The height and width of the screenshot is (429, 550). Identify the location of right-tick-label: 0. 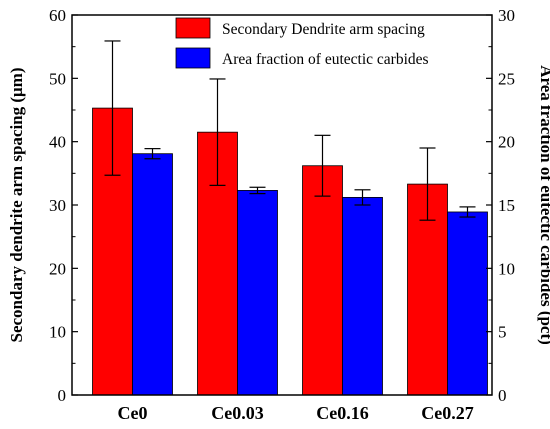
(502, 395).